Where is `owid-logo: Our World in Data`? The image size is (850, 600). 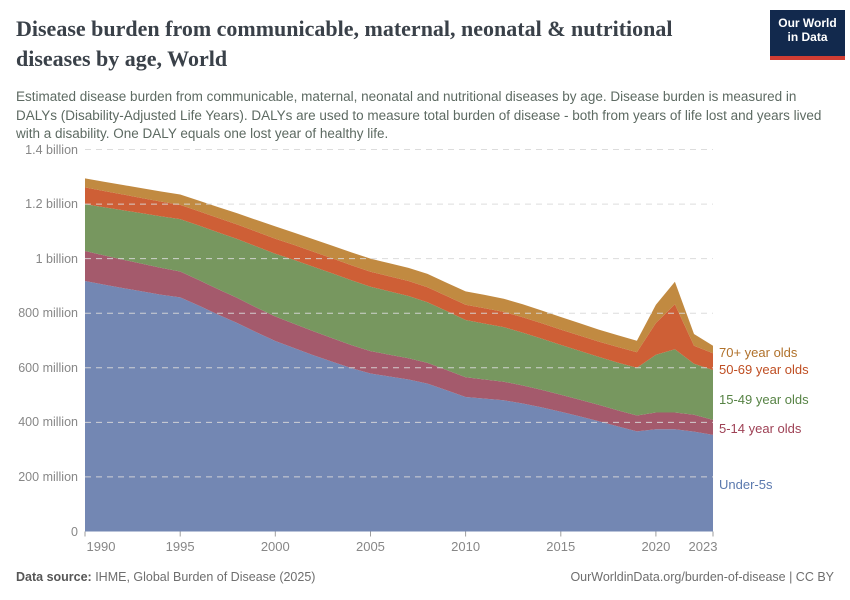 owid-logo: Our World in Data is located at coordinates (807, 35).